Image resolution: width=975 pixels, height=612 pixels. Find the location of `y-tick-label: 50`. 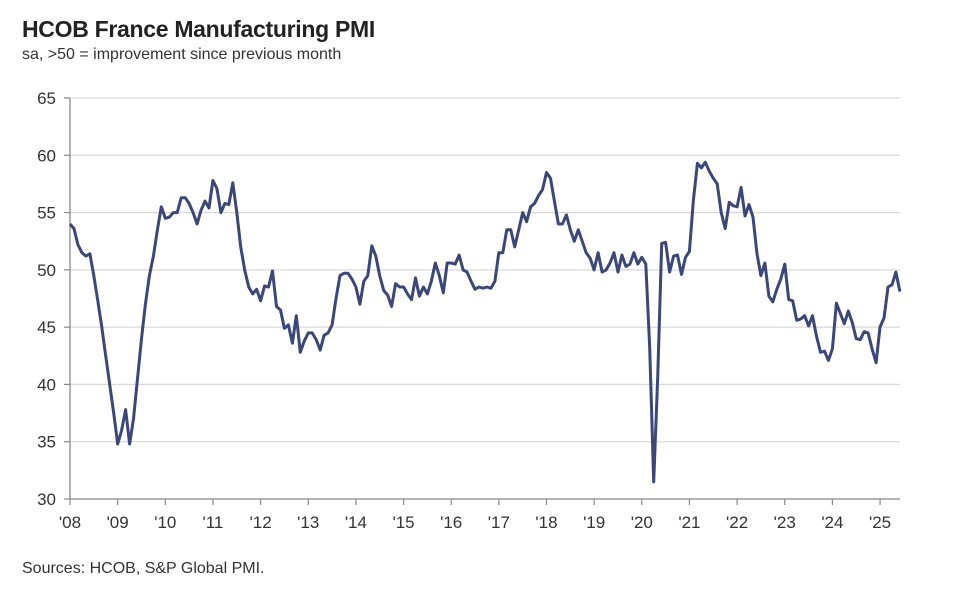

y-tick-label: 50 is located at coordinates (46, 270).